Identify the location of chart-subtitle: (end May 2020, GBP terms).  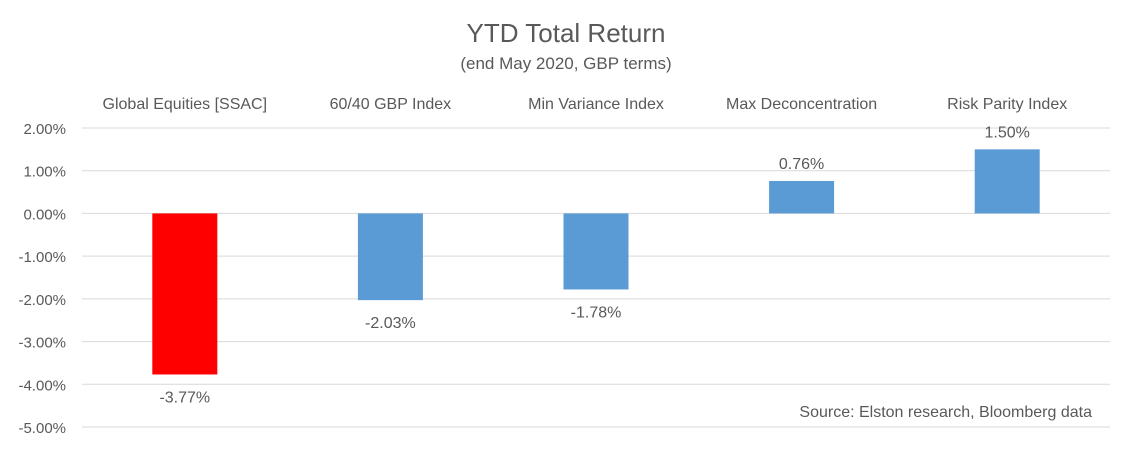
(566, 63).